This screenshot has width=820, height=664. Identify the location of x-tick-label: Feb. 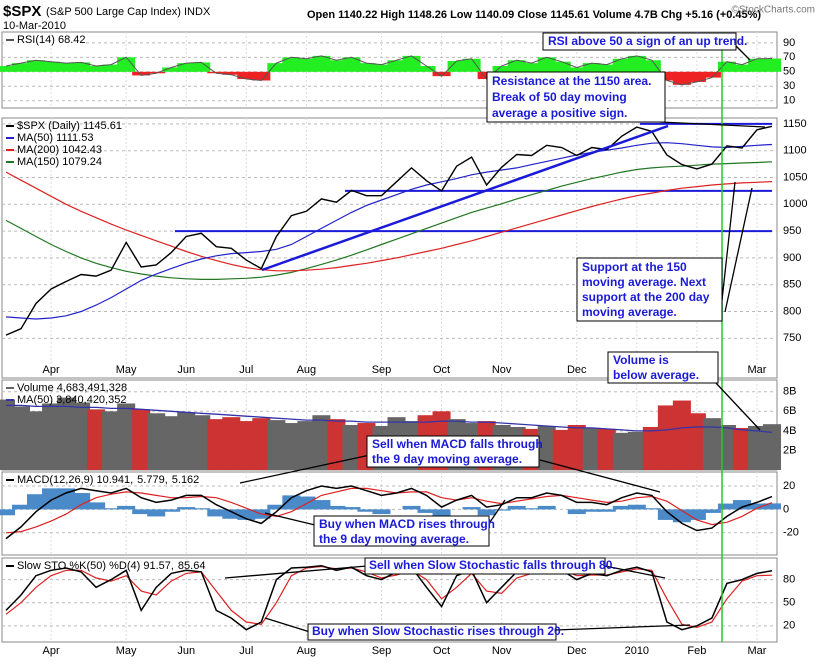
(696, 651).